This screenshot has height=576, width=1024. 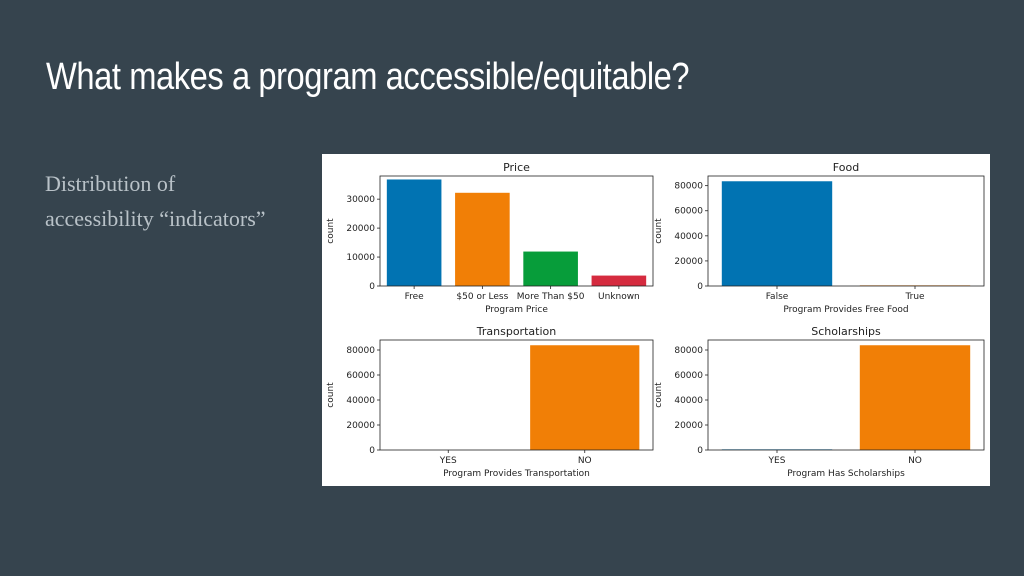 I want to click on chart-title: Price, so click(x=516, y=167).